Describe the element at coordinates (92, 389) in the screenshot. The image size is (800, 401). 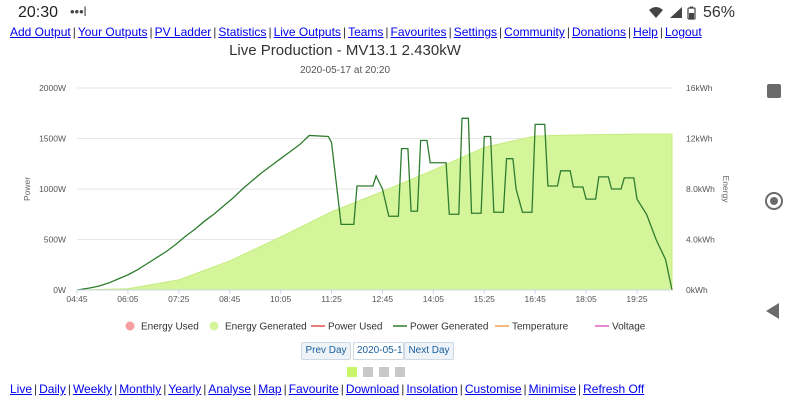
I see `nav-weekly: Weekly` at that location.